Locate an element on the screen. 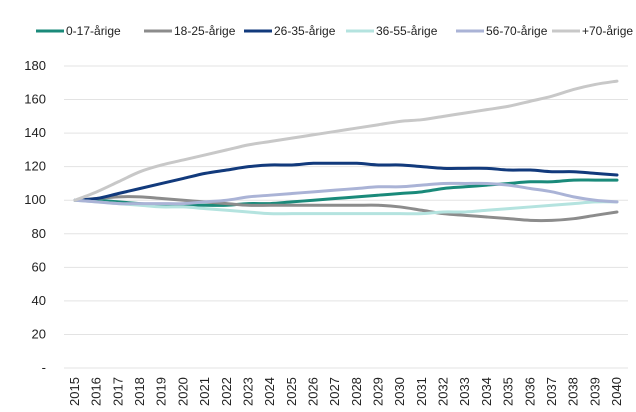 The image size is (636, 412). x-tick-label: 2025 is located at coordinates (291, 391).